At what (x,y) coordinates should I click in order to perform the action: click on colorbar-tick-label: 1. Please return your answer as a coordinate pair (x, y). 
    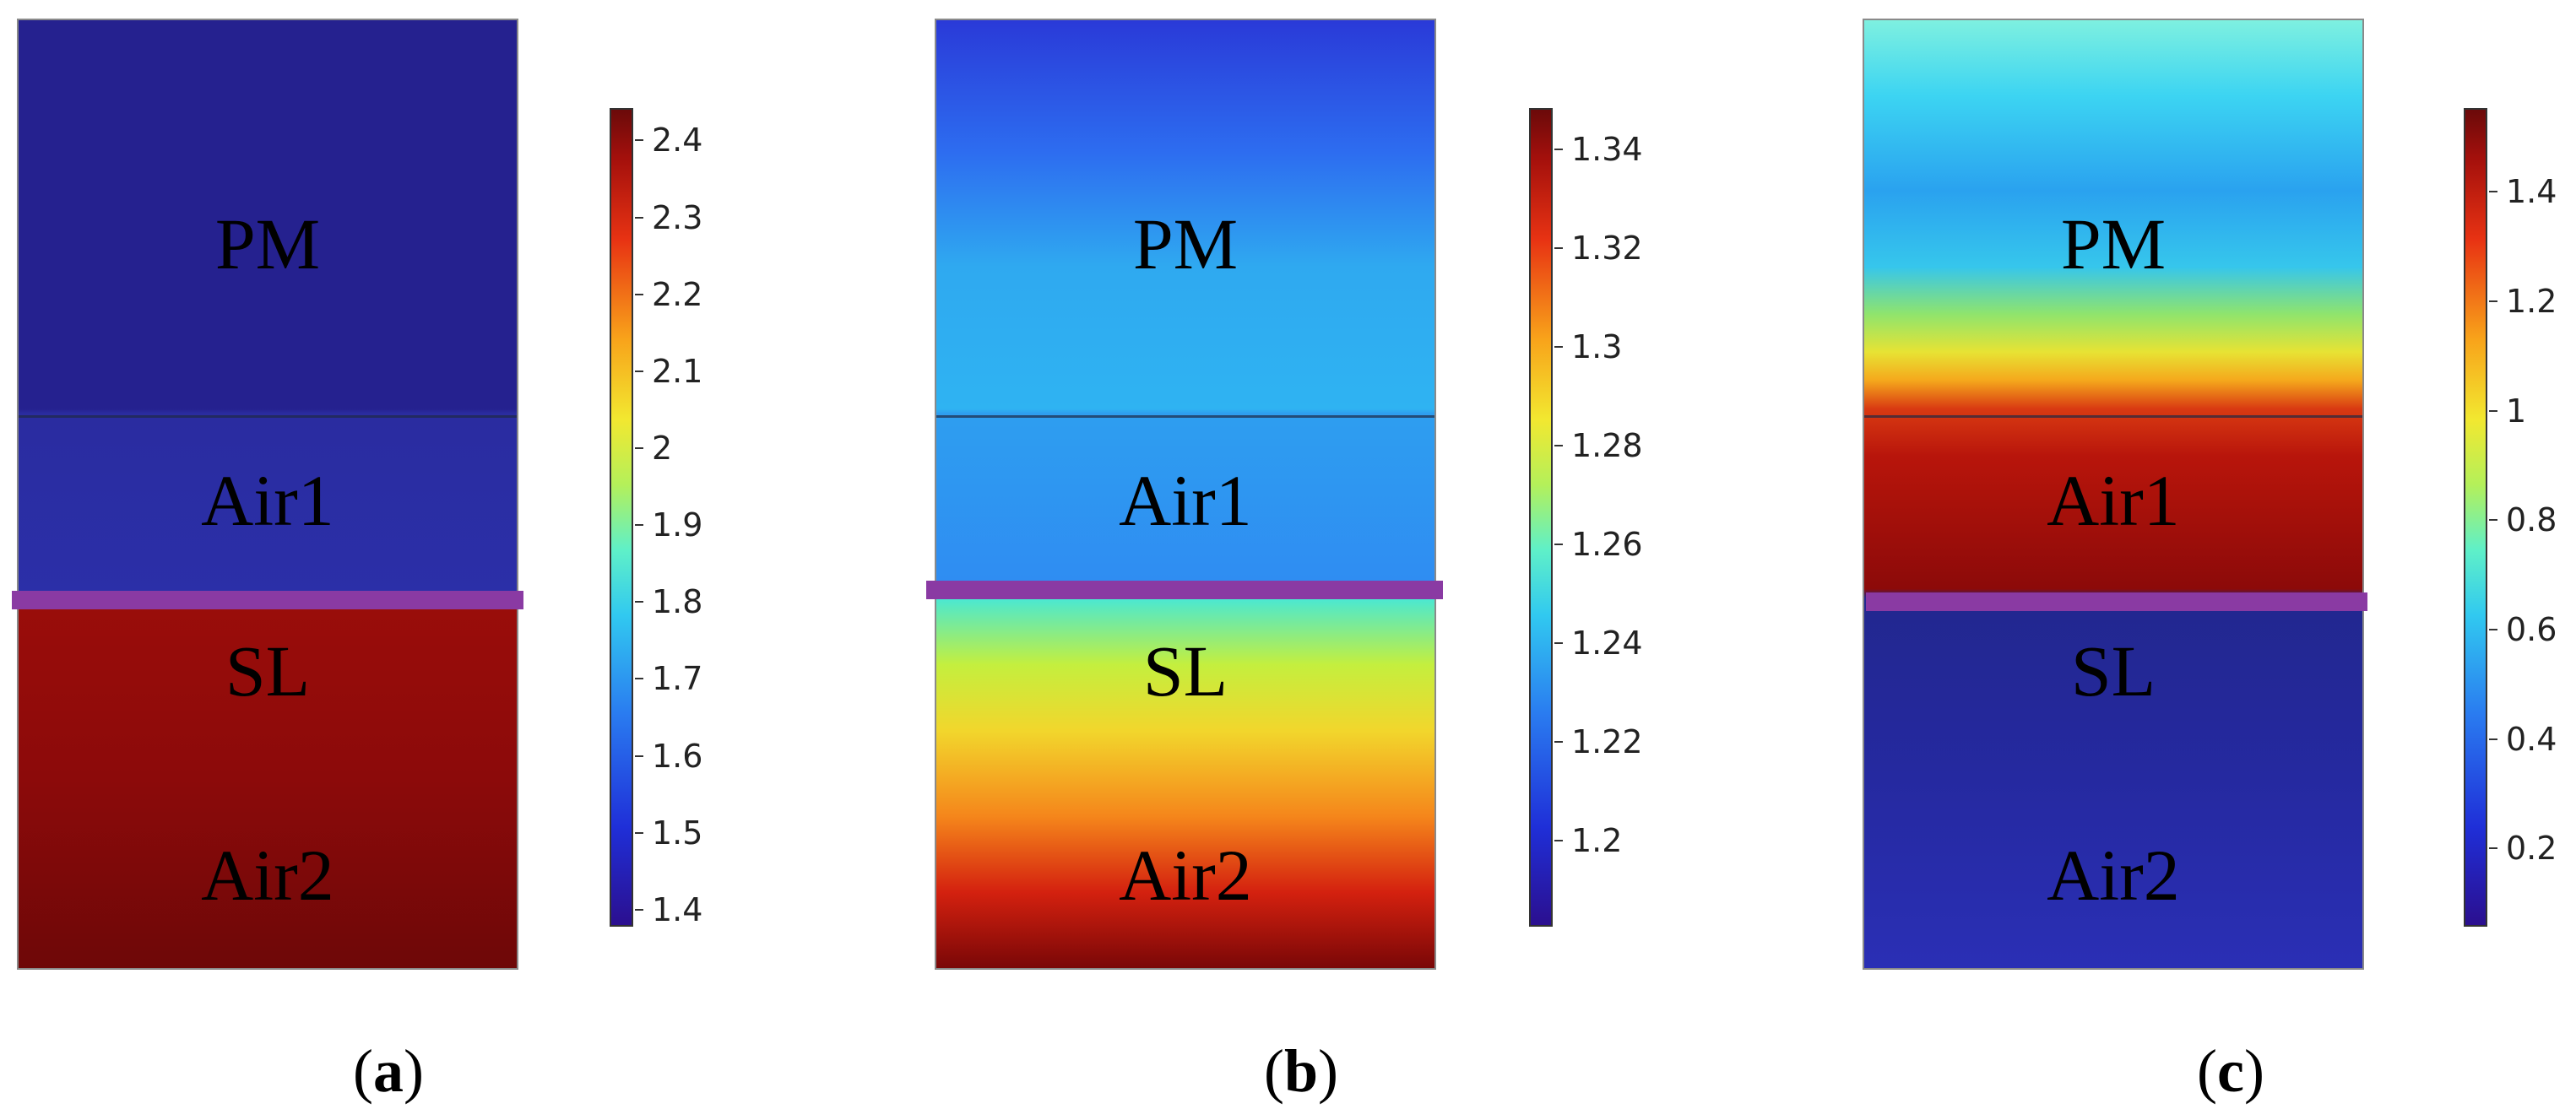
    Looking at the image, I should click on (2517, 411).